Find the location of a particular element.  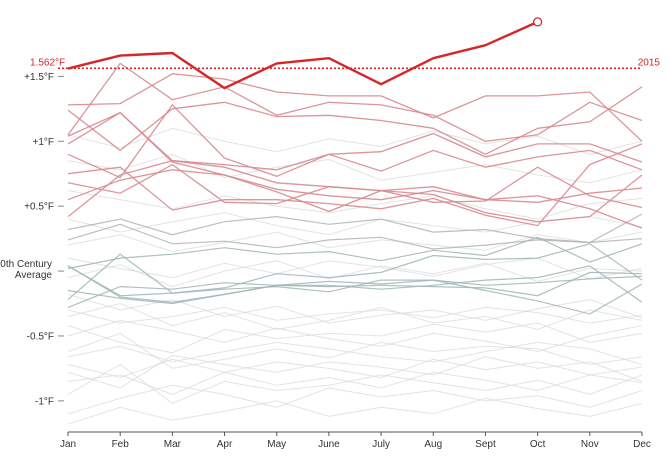

x-tick-label-10: Nov is located at coordinates (590, 444).